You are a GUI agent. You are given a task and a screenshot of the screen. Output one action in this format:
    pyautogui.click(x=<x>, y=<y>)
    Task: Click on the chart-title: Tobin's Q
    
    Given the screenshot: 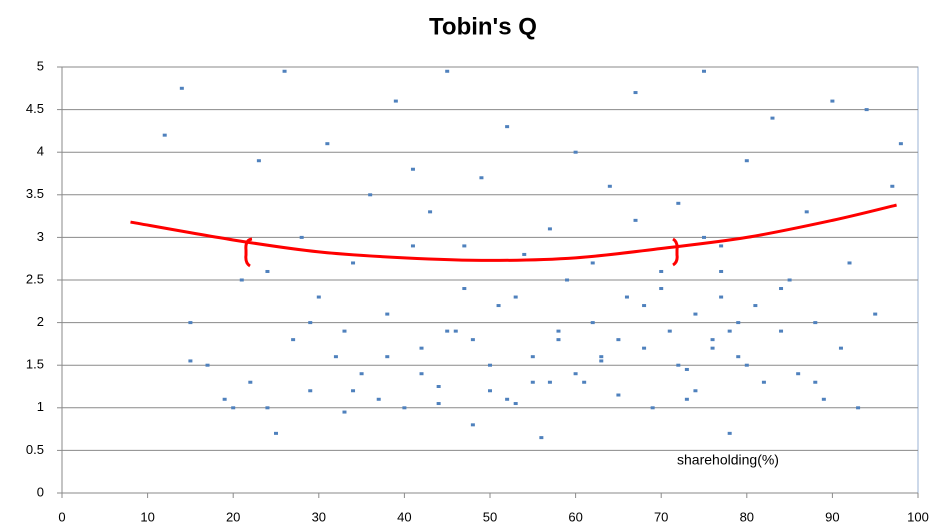 What is the action you would take?
    pyautogui.click(x=483, y=26)
    